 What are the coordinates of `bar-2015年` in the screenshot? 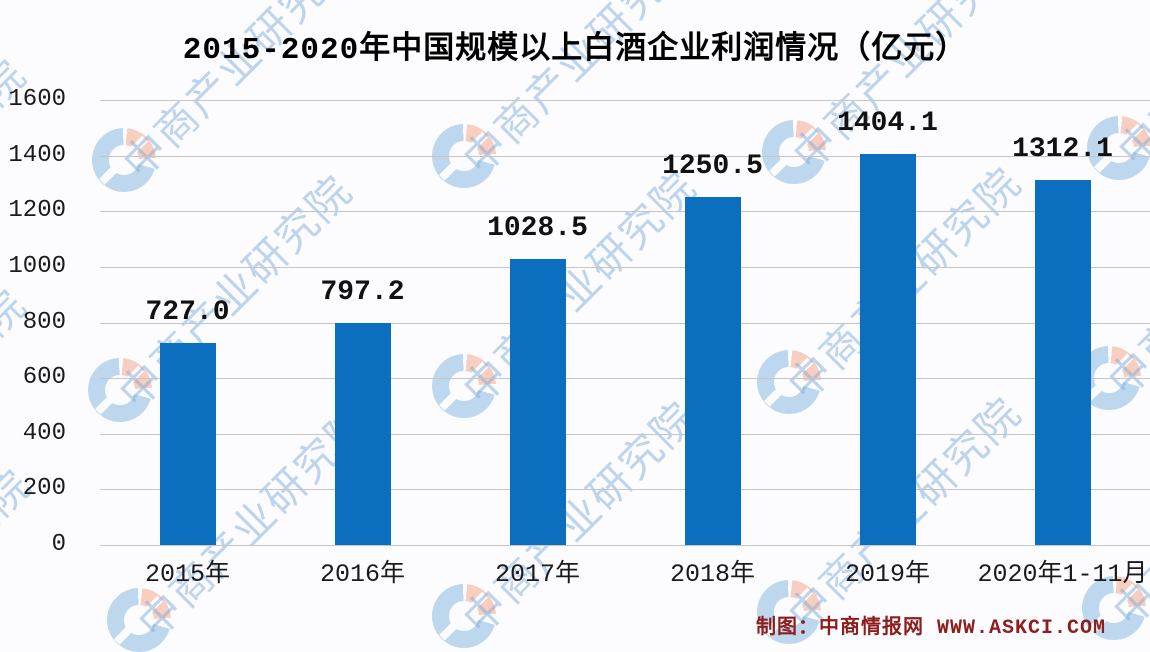 It's located at (187, 443).